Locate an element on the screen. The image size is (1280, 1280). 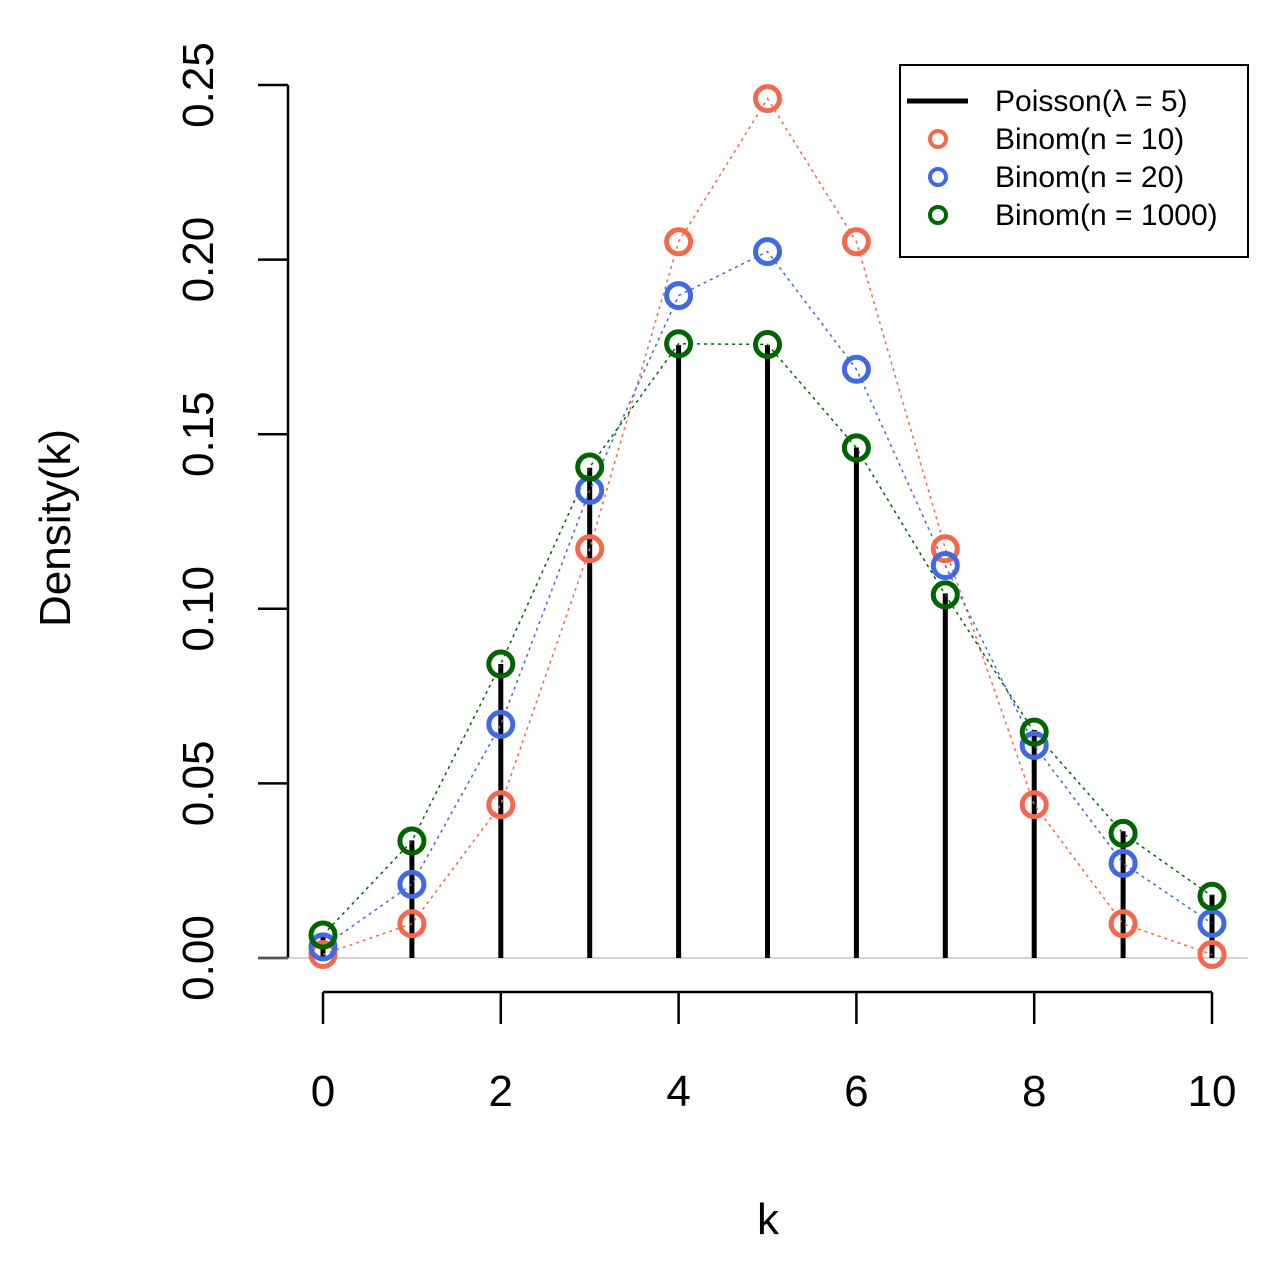
y-tick-label: 0.05 is located at coordinates (198, 784).